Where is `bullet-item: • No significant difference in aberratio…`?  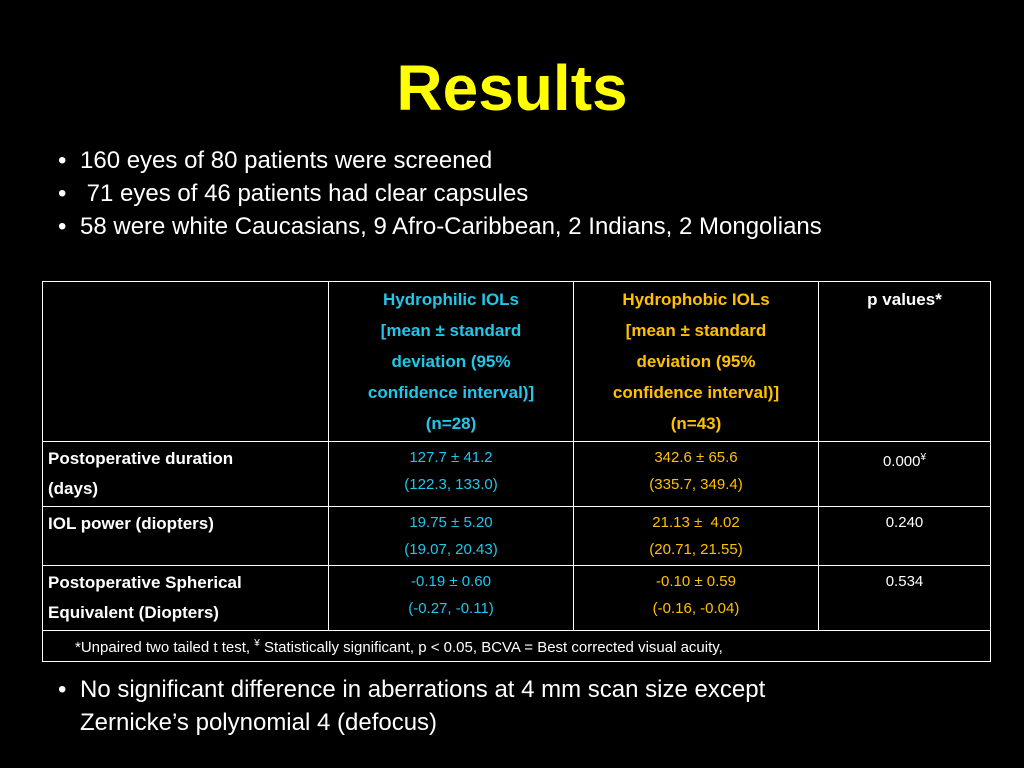 bullet-item: • No significant difference in aberratio… is located at coordinates (518, 706).